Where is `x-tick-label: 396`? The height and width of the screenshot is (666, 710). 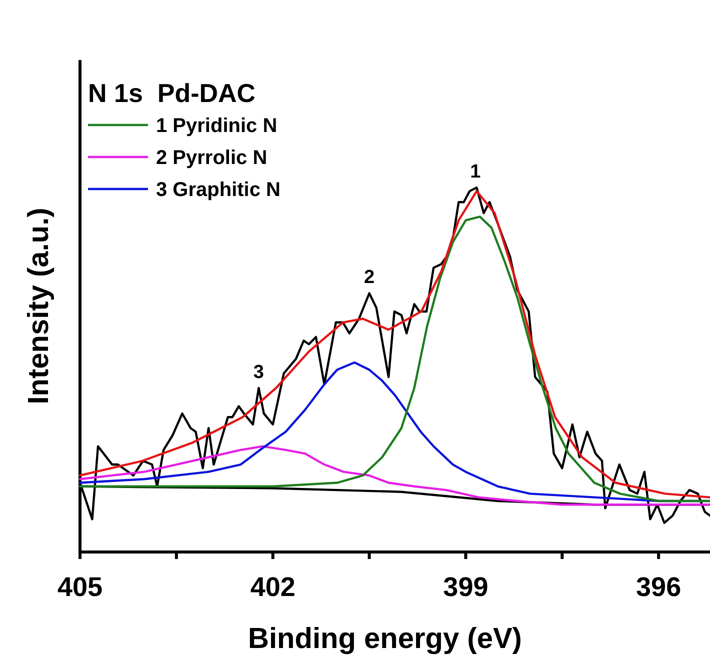 x-tick-label: 396 is located at coordinates (659, 587).